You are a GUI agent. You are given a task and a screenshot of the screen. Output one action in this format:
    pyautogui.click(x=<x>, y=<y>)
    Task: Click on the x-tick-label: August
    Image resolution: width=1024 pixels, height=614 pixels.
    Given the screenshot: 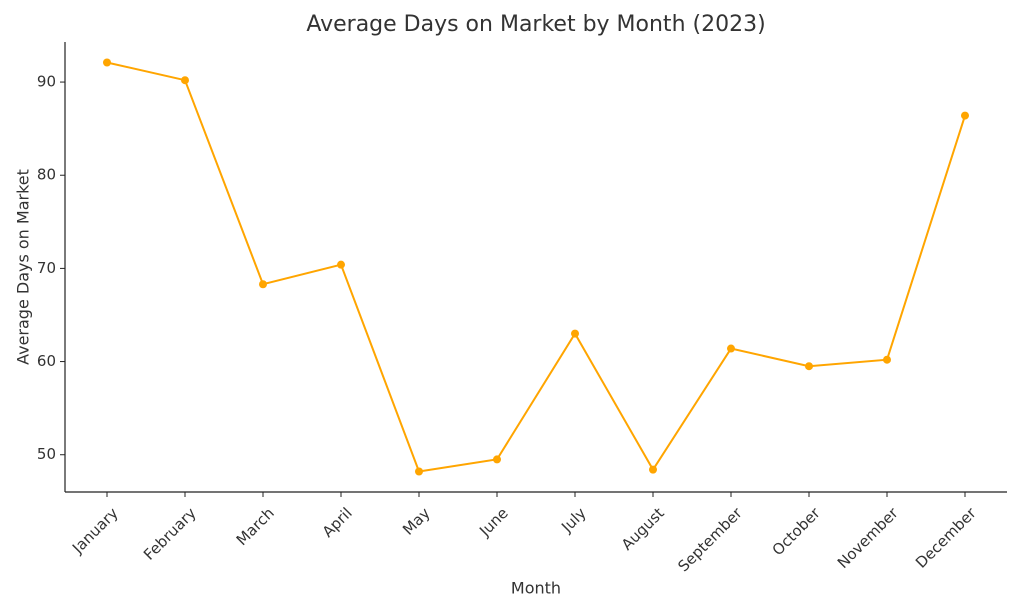 What is the action you would take?
    pyautogui.click(x=643, y=529)
    